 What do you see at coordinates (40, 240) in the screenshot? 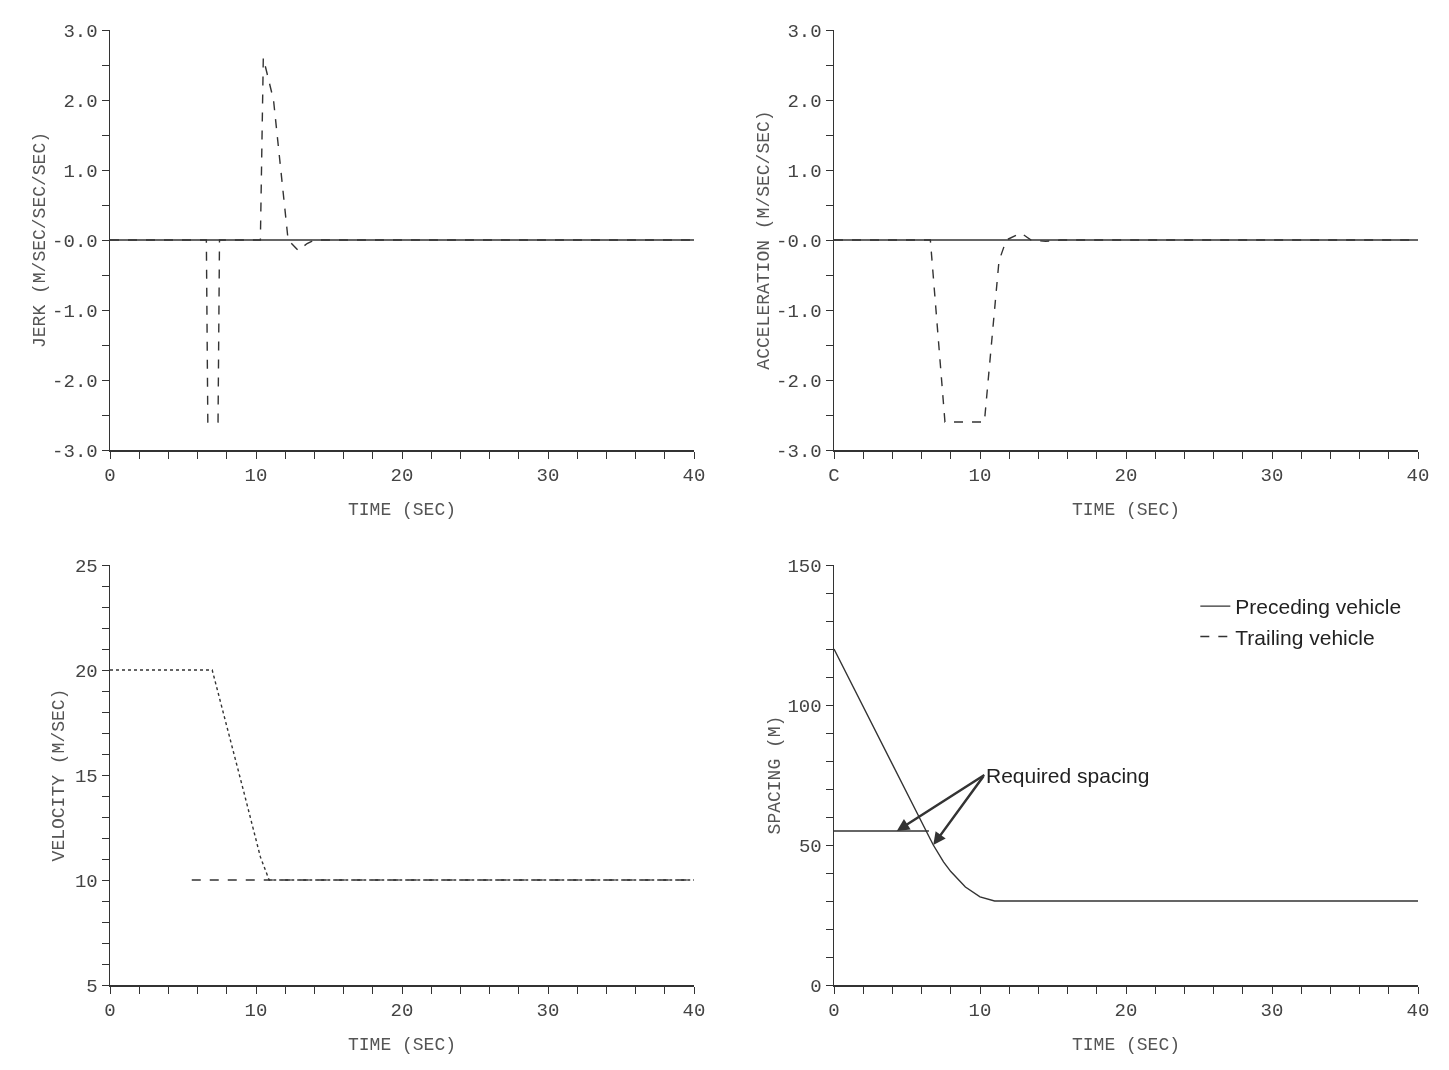
I see `y-axis-title: JERK (M/SEC/SEC/SEC)` at bounding box center [40, 240].